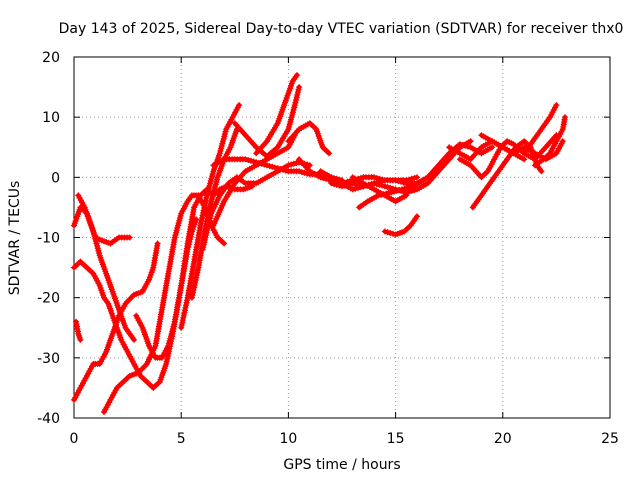 This screenshot has height=480, width=640. Describe the element at coordinates (48, 239) in the screenshot. I see `y-tick-label-3: -10` at that location.